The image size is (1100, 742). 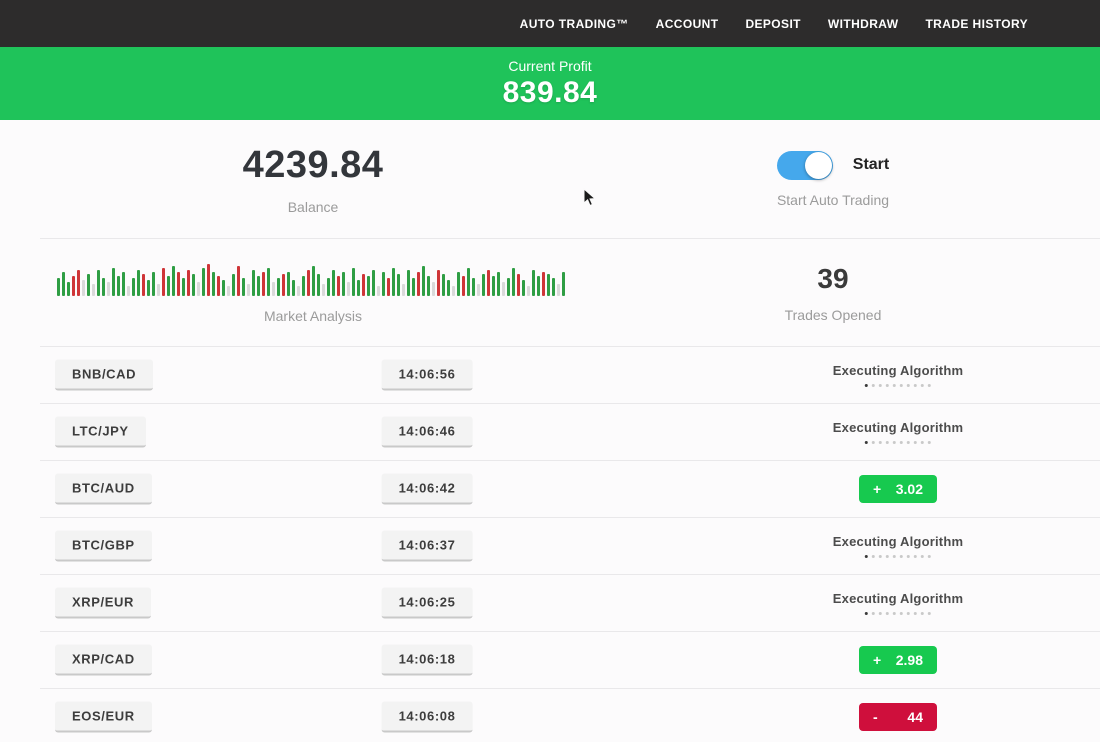 I want to click on progress-dots, so click(x=898, y=442).